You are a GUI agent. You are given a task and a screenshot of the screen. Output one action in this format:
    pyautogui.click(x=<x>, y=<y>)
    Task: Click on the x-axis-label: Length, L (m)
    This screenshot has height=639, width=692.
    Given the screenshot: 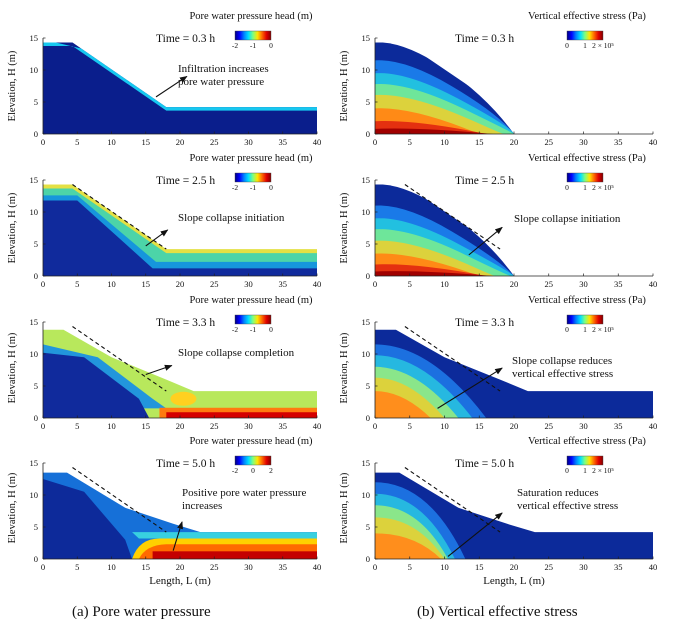 What is the action you would take?
    pyautogui.click(x=180, y=581)
    